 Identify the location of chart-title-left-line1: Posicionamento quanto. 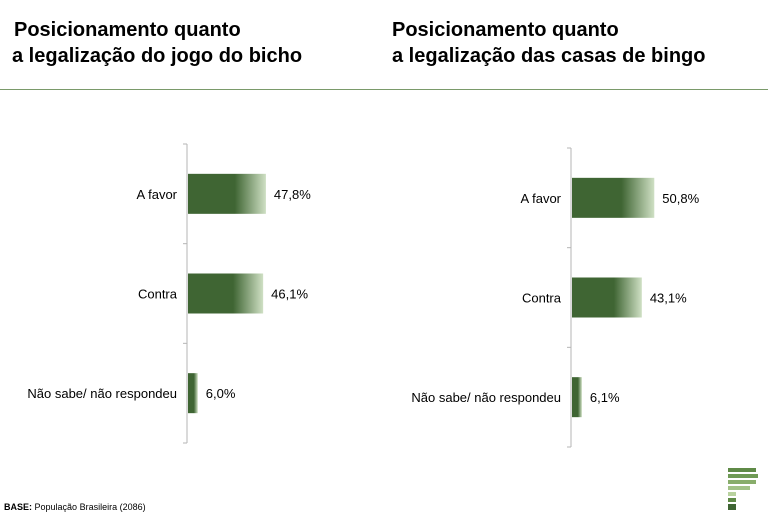
(127, 30).